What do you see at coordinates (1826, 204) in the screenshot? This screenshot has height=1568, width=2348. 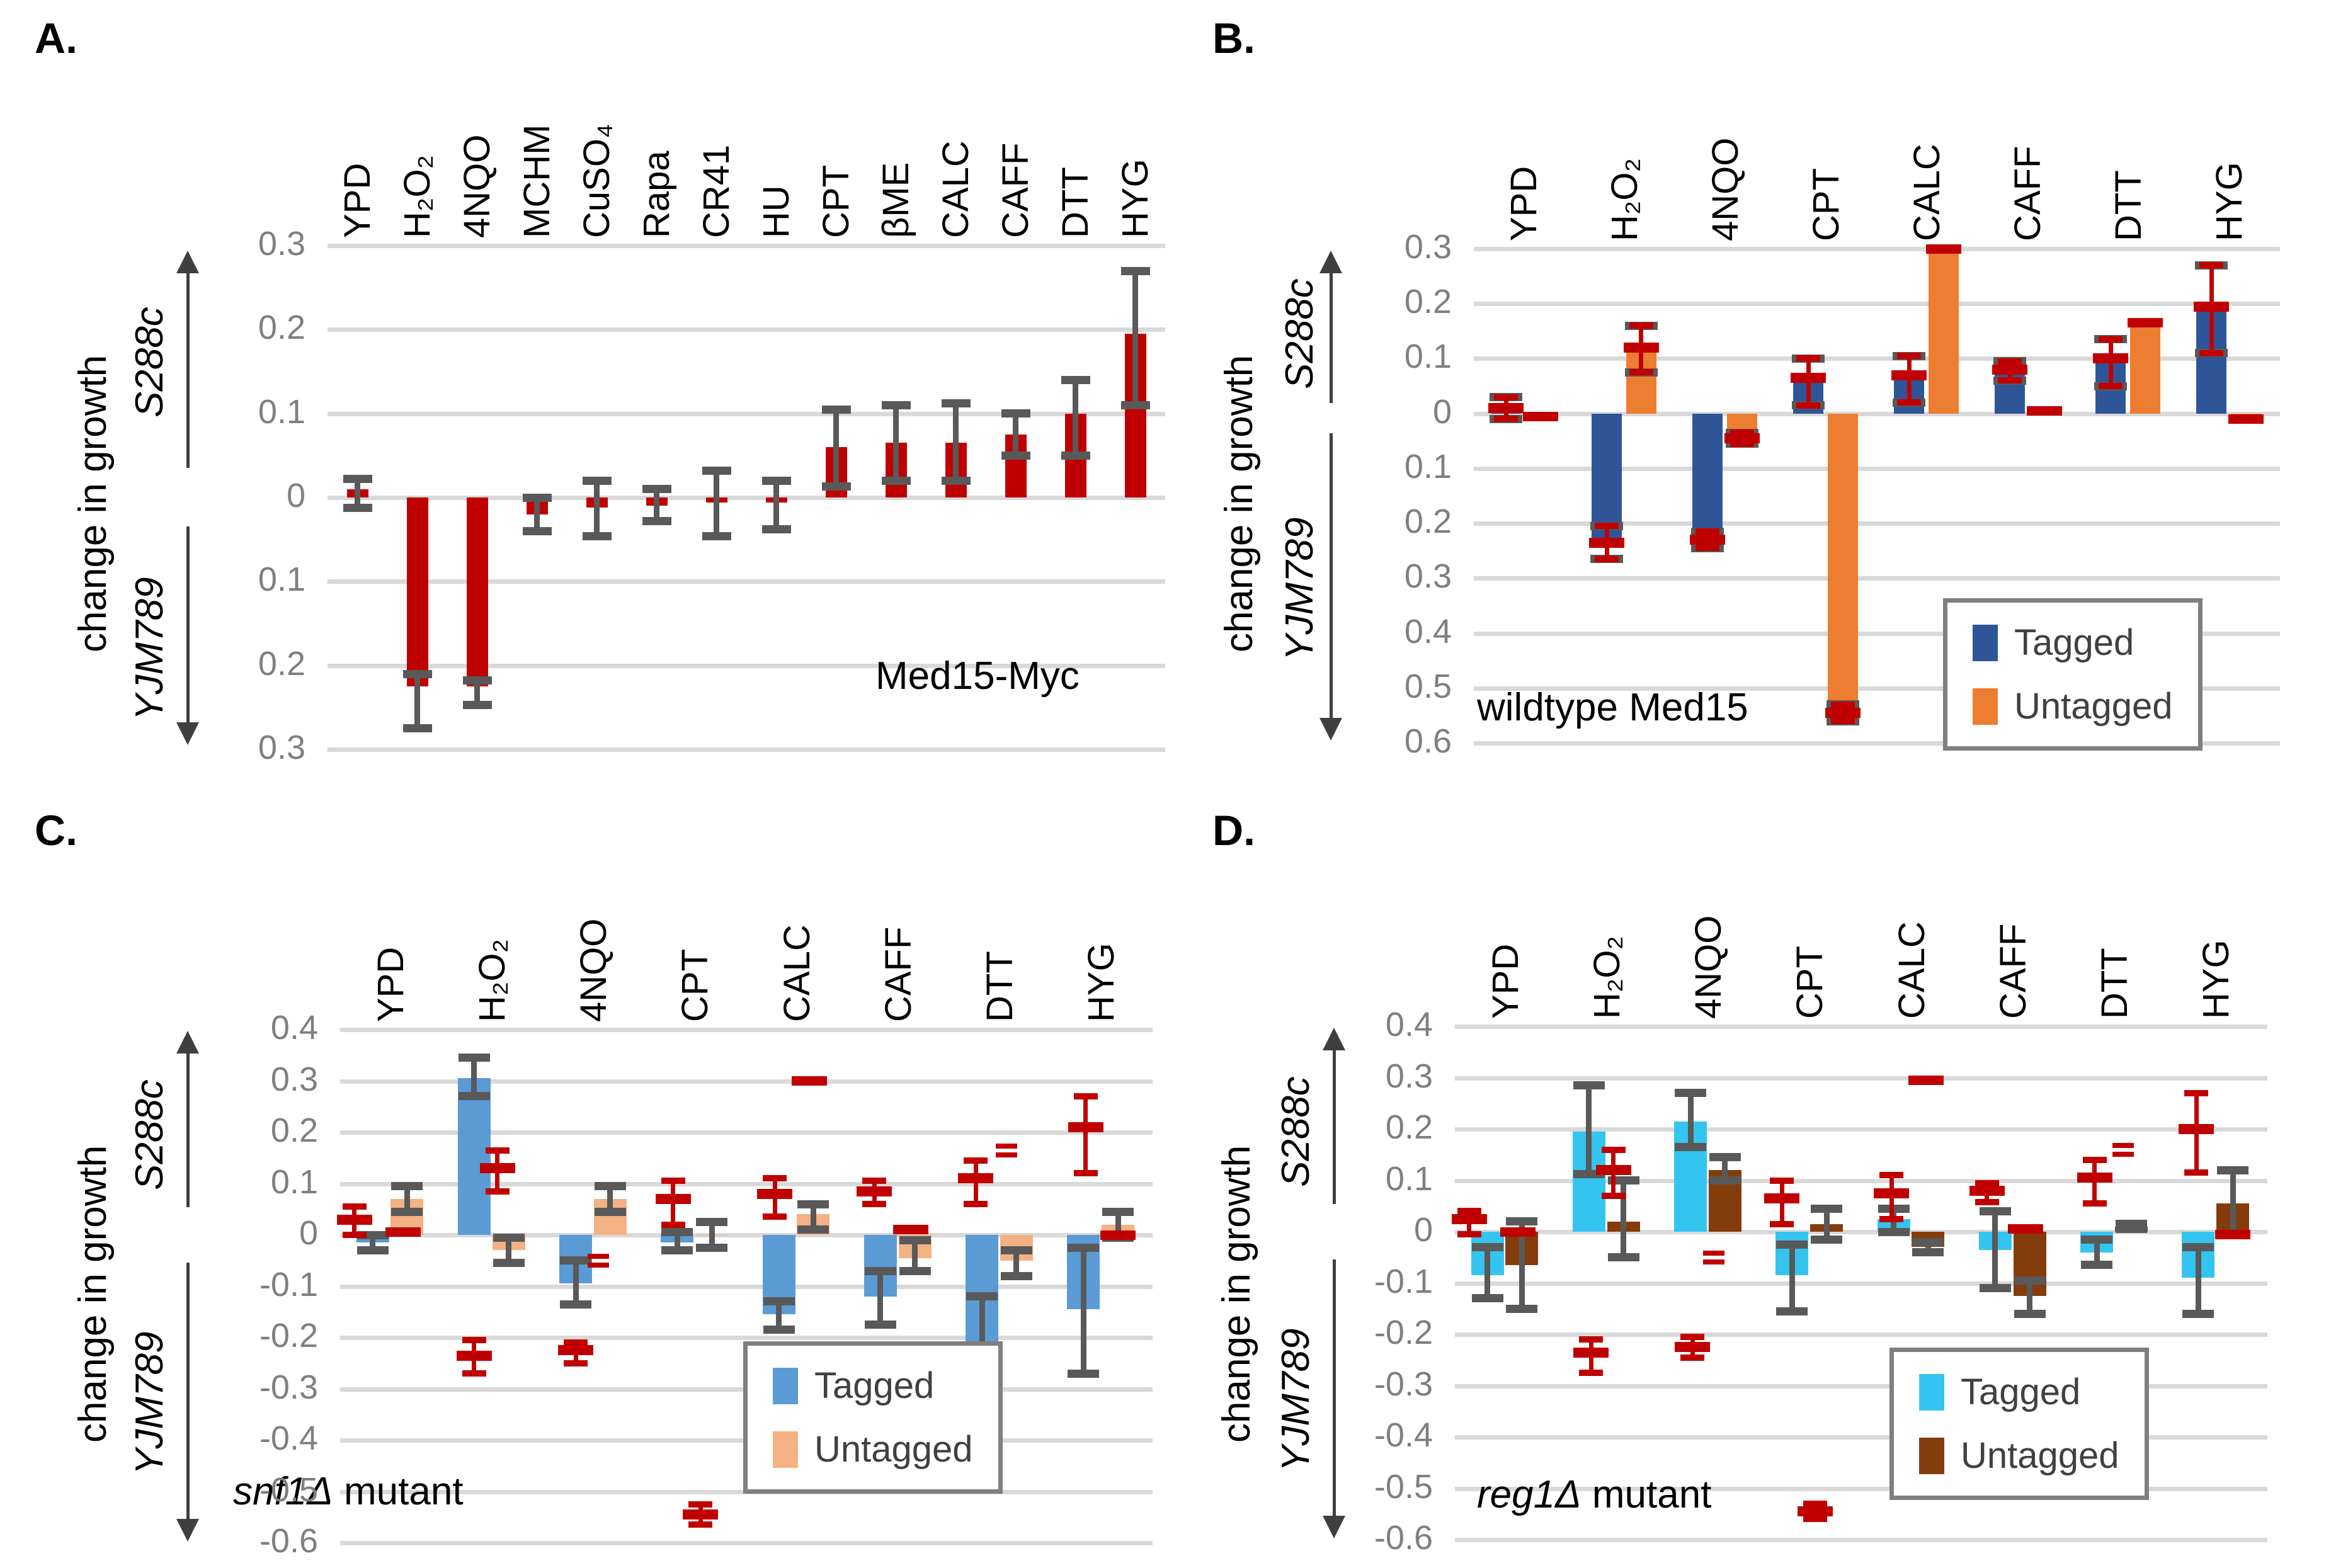 I see `category-label: CPT` at bounding box center [1826, 204].